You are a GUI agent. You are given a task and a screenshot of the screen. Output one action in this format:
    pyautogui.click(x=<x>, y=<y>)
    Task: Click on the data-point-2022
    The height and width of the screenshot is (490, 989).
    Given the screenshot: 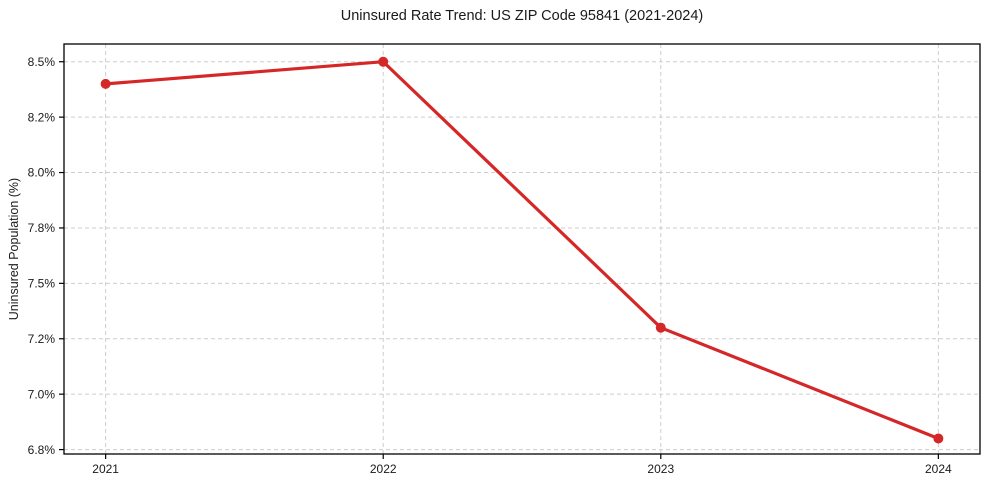 What is the action you would take?
    pyautogui.click(x=383, y=61)
    